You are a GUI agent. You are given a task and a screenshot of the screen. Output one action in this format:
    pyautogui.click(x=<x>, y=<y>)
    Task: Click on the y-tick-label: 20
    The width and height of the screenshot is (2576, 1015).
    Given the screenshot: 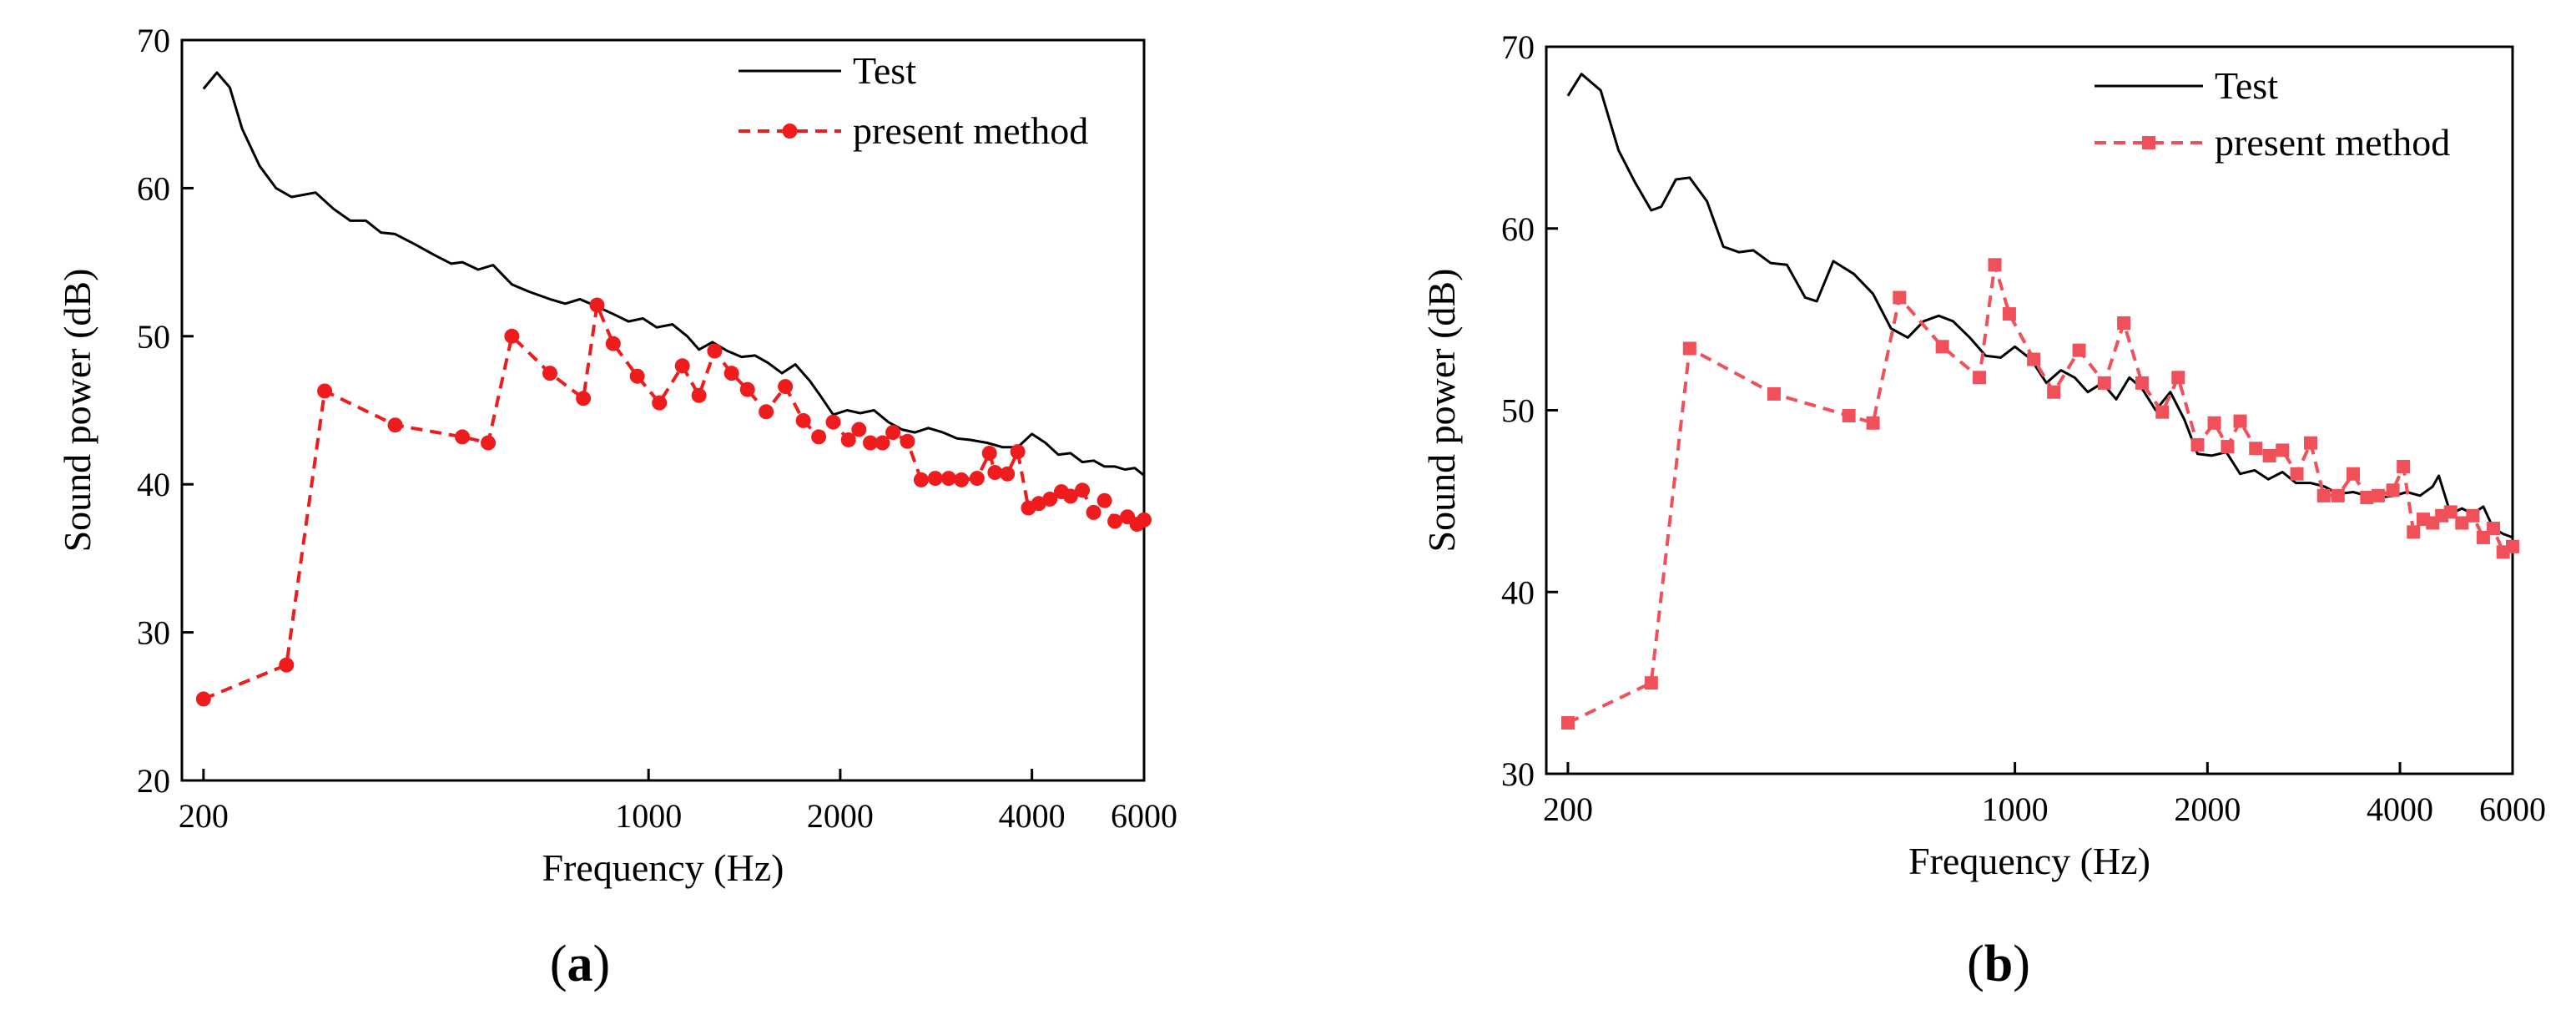 What is the action you would take?
    pyautogui.click(x=153, y=781)
    